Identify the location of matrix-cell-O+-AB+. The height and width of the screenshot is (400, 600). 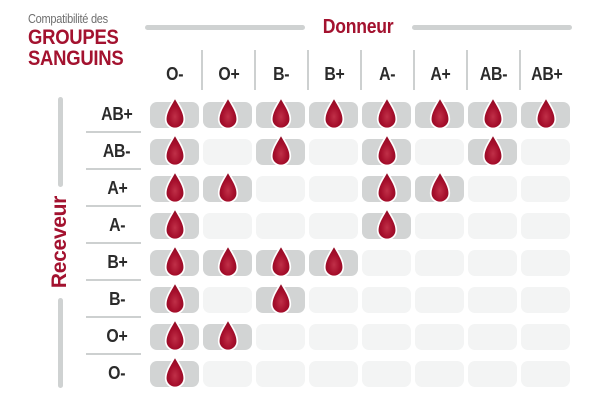
(545, 336).